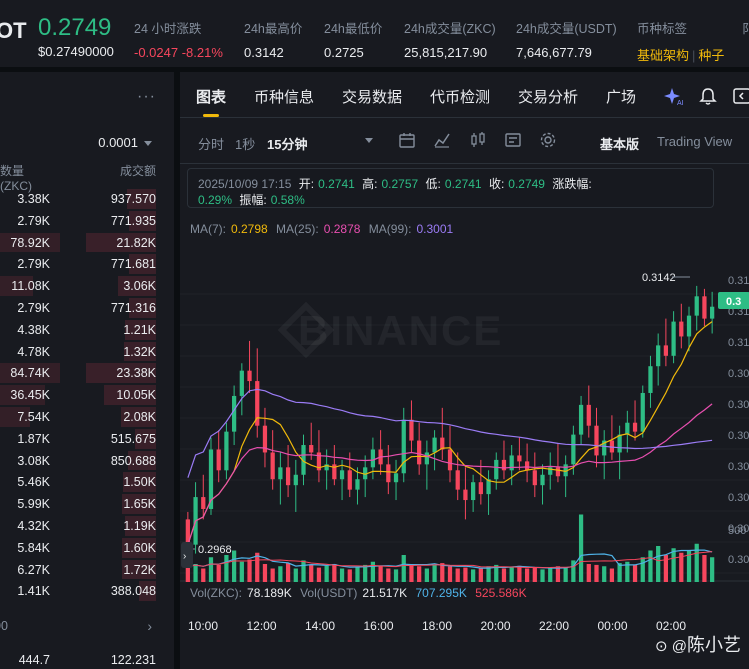 This screenshot has width=749, height=669. What do you see at coordinates (139, 504) in the screenshot?
I see `row-total: 1.65K` at bounding box center [139, 504].